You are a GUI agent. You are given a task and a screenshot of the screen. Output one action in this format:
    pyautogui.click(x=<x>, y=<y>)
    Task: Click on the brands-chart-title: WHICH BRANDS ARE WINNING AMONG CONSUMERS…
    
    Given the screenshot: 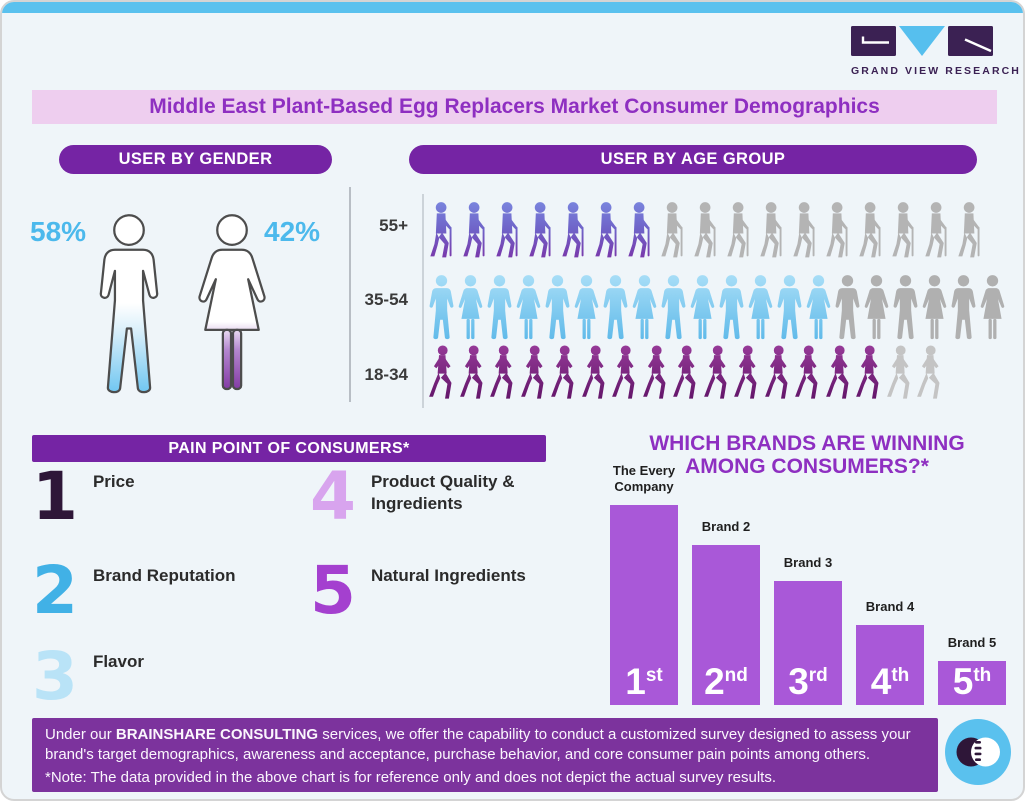 What is the action you would take?
    pyautogui.click(x=807, y=455)
    